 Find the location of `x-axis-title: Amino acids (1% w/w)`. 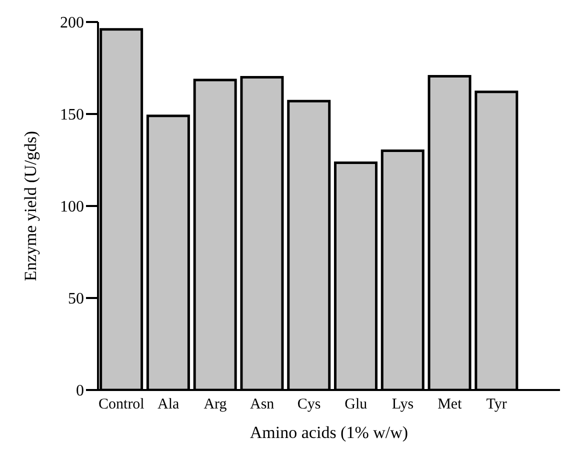

x-axis-title: Amino acids (1% w/w) is located at coordinates (329, 432).